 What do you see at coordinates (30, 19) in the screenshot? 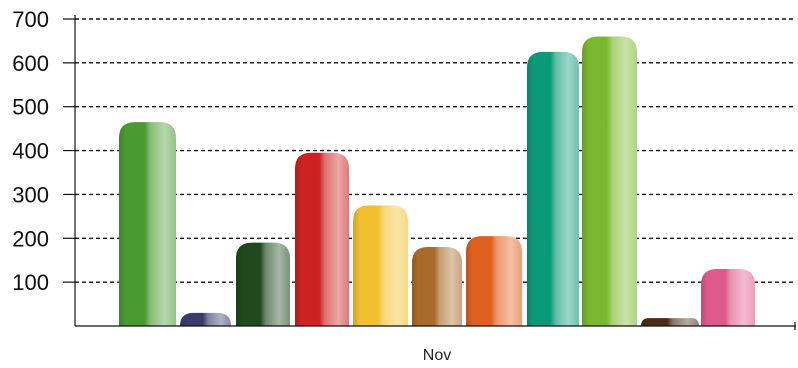
I see `y-tick-label-700: 700` at bounding box center [30, 19].